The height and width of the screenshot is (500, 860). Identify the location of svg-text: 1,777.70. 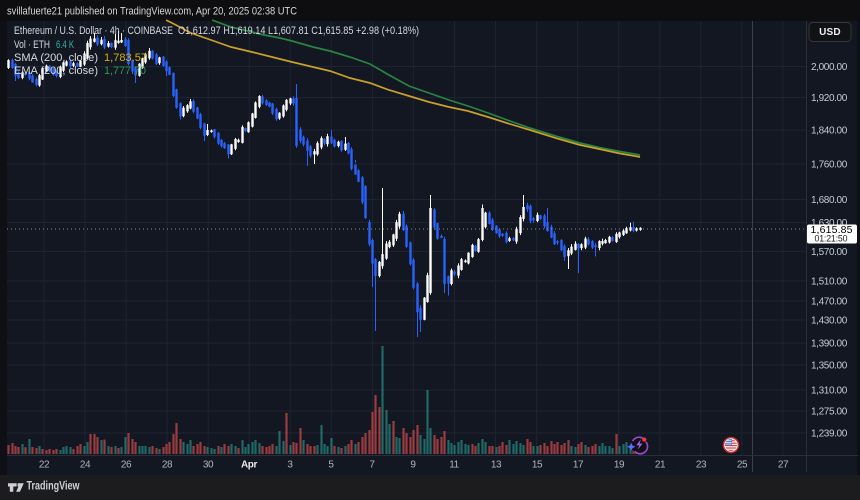
(125, 71).